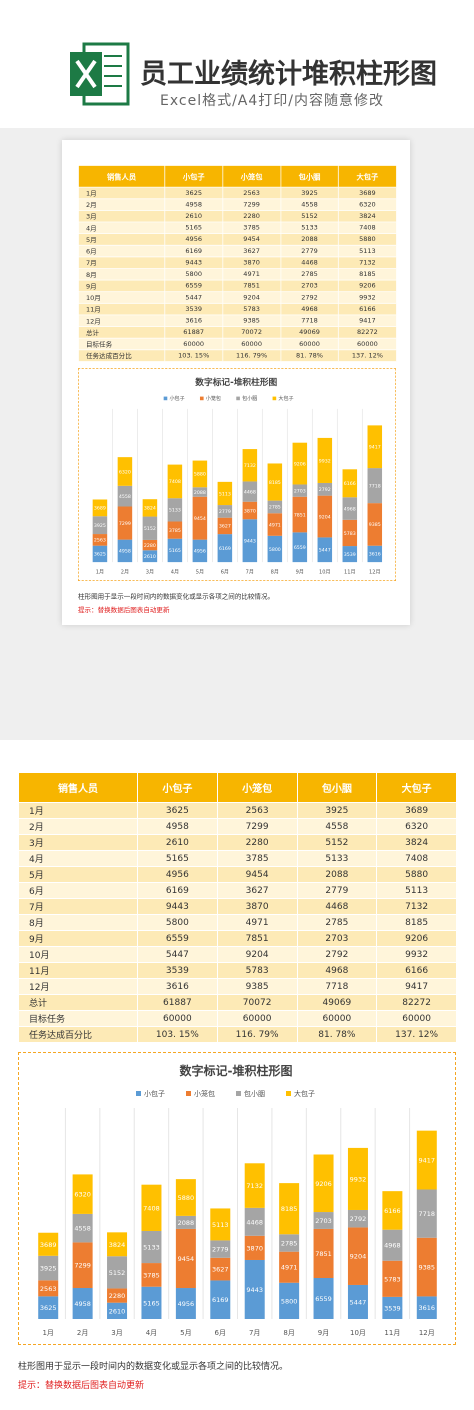 This screenshot has height=1410, width=474. I want to click on table-row: 2月 4958 7299 4558 6320, so click(237, 204).